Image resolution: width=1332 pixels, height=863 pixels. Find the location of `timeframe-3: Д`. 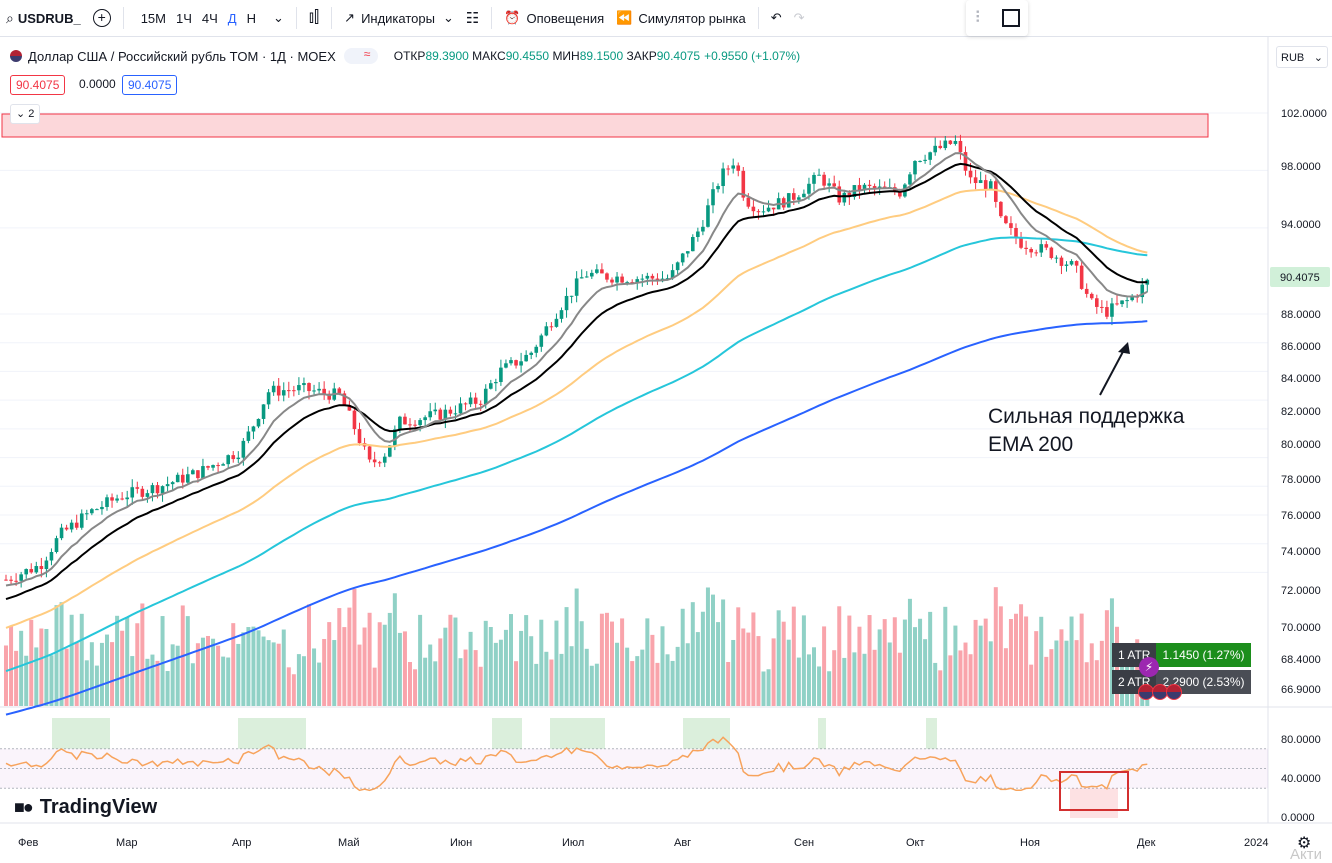

timeframe-3: Д is located at coordinates (232, 18).